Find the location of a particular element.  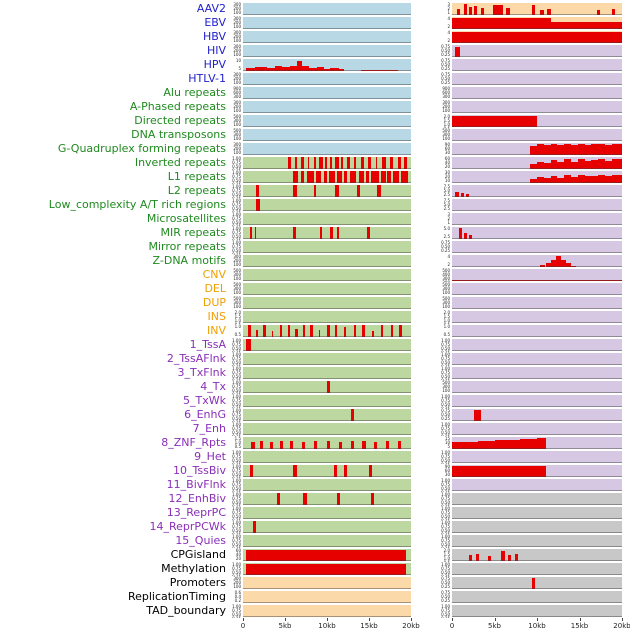

track-row: AAV2 300 200 100 3 2 1 is located at coordinates (315, 9).